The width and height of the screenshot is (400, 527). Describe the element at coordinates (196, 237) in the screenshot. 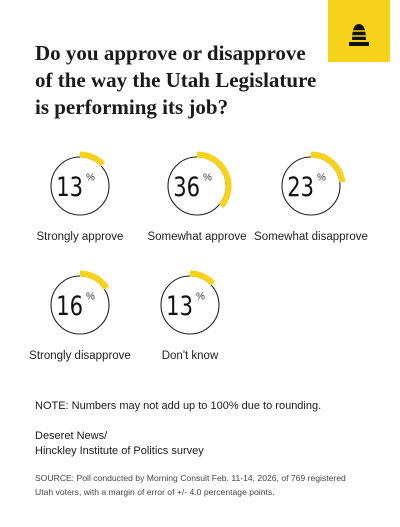

I see `category-label: Somewhat approve` at that location.